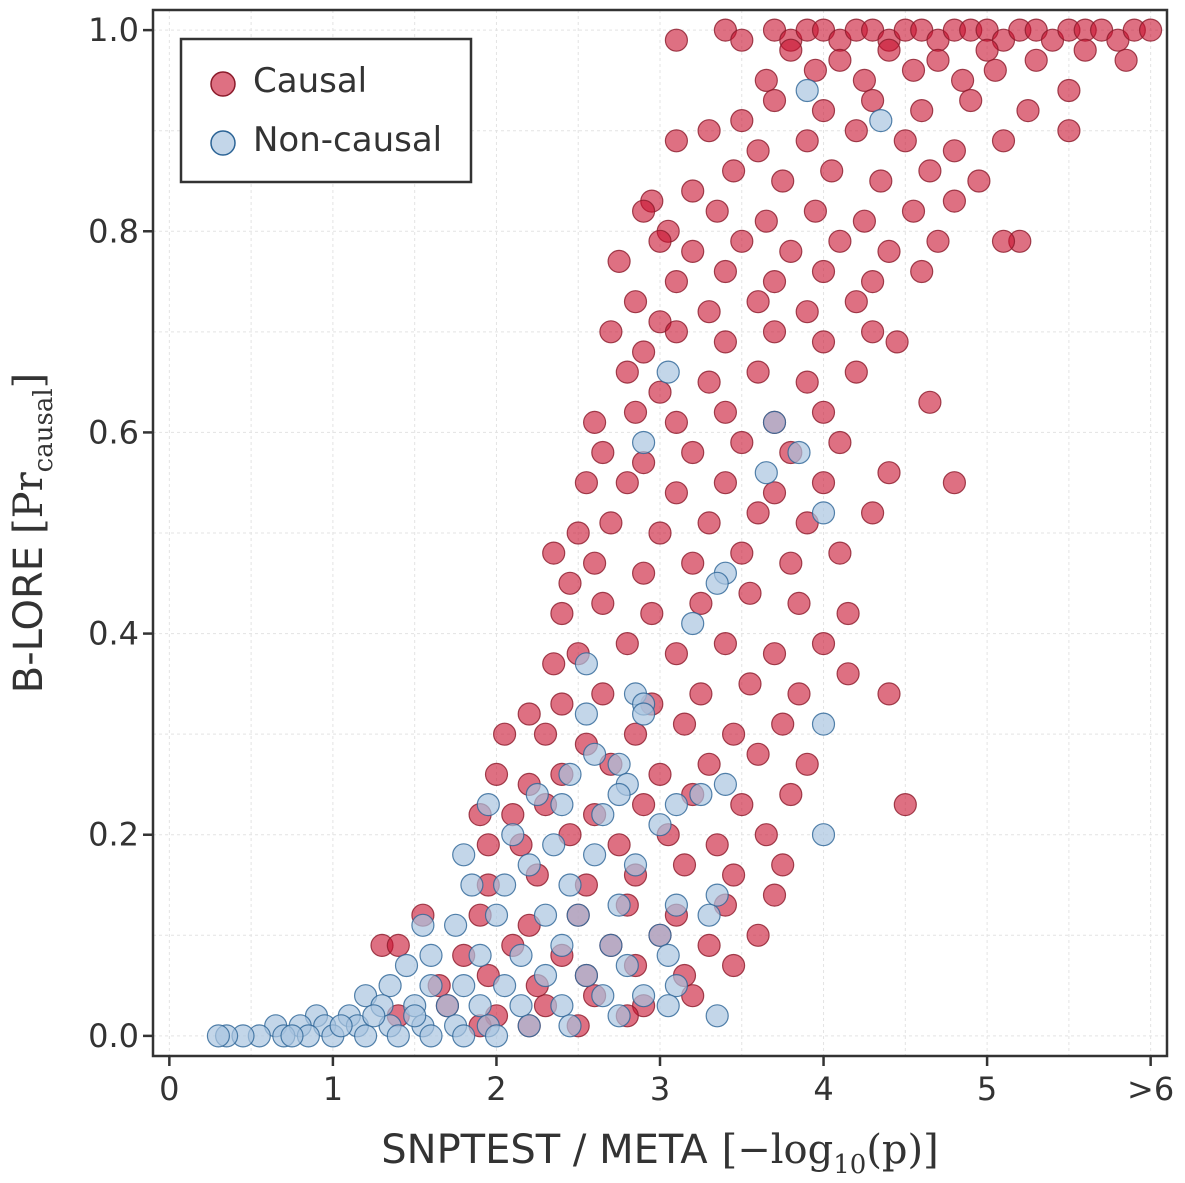  What do you see at coordinates (778, 1150) in the screenshot?
I see `x-axis-math: [−log` at bounding box center [778, 1150].